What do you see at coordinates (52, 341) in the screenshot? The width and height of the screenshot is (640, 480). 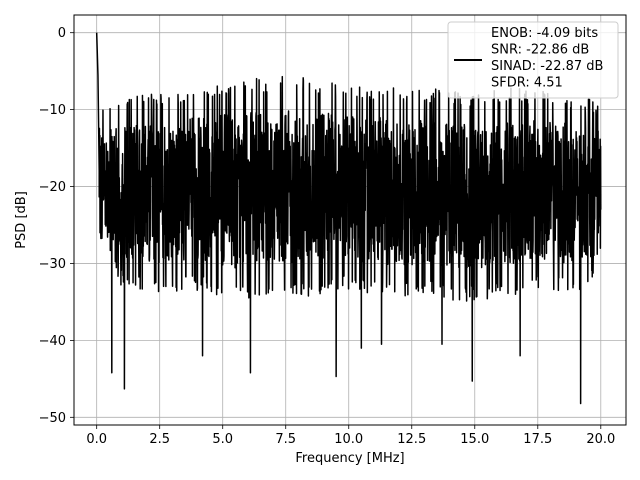 I see `y-tick-label: −40` at bounding box center [52, 341].